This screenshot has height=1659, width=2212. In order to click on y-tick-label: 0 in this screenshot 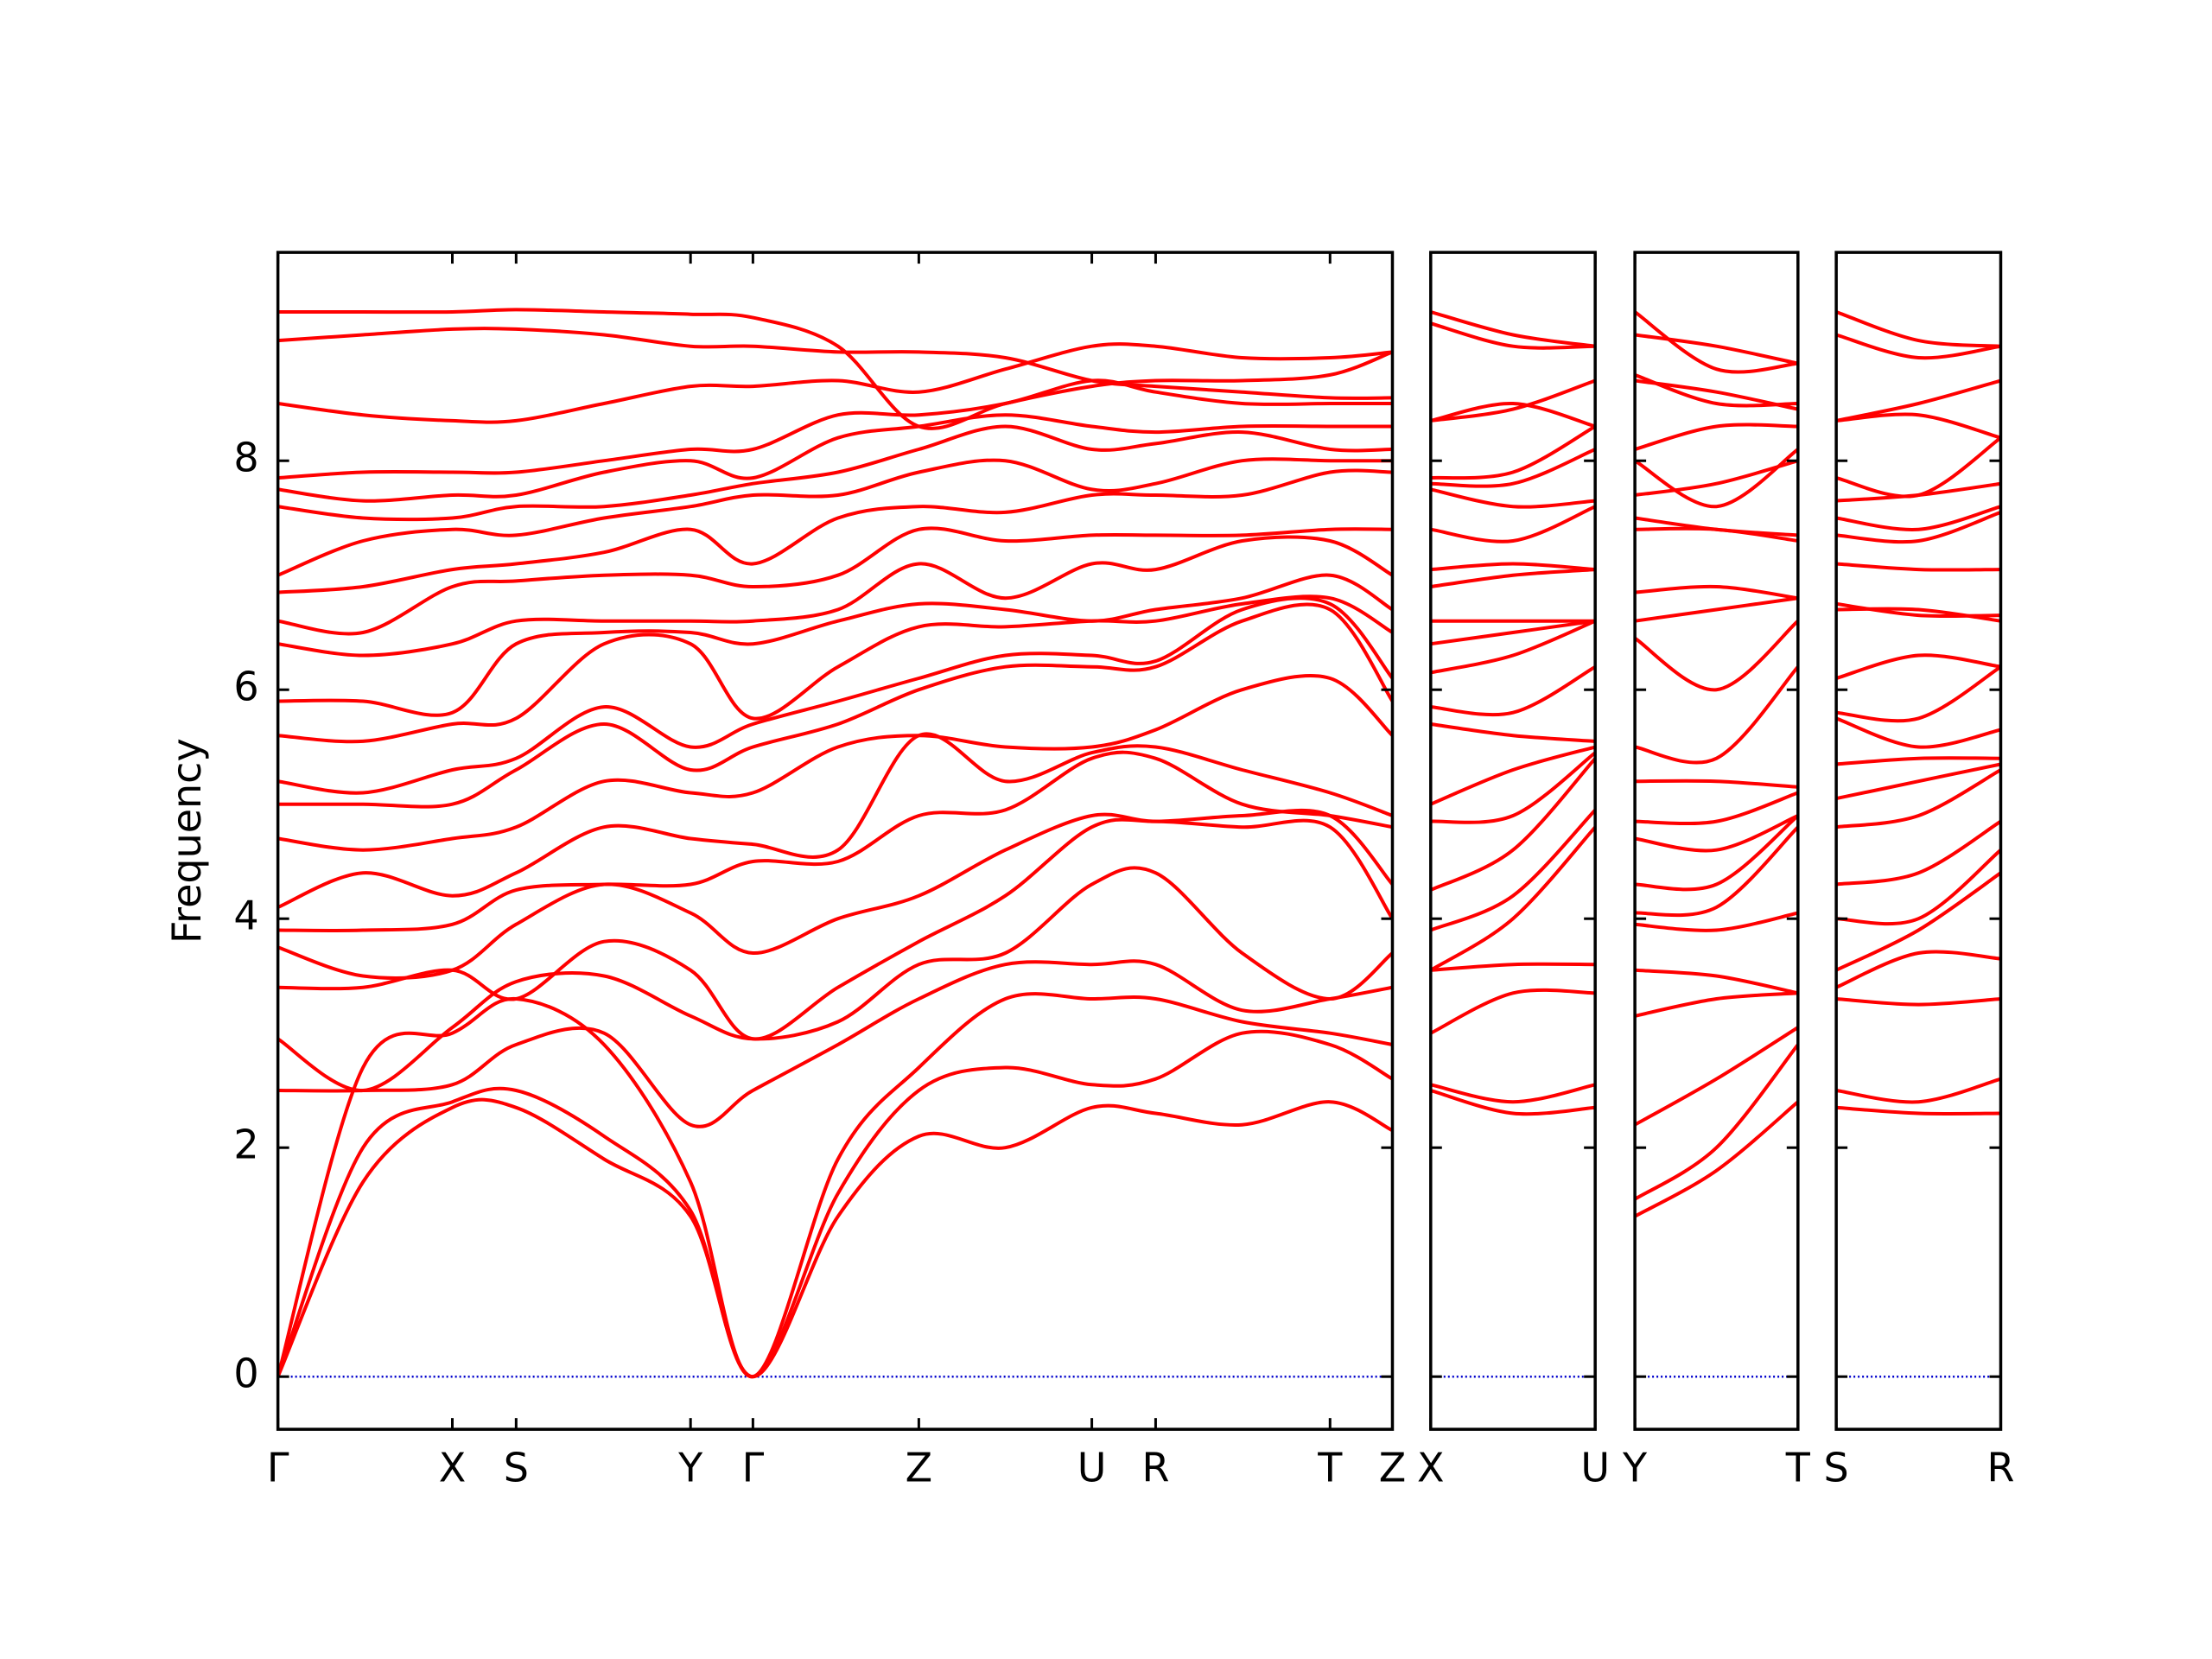, I will do `click(245, 1374)`.